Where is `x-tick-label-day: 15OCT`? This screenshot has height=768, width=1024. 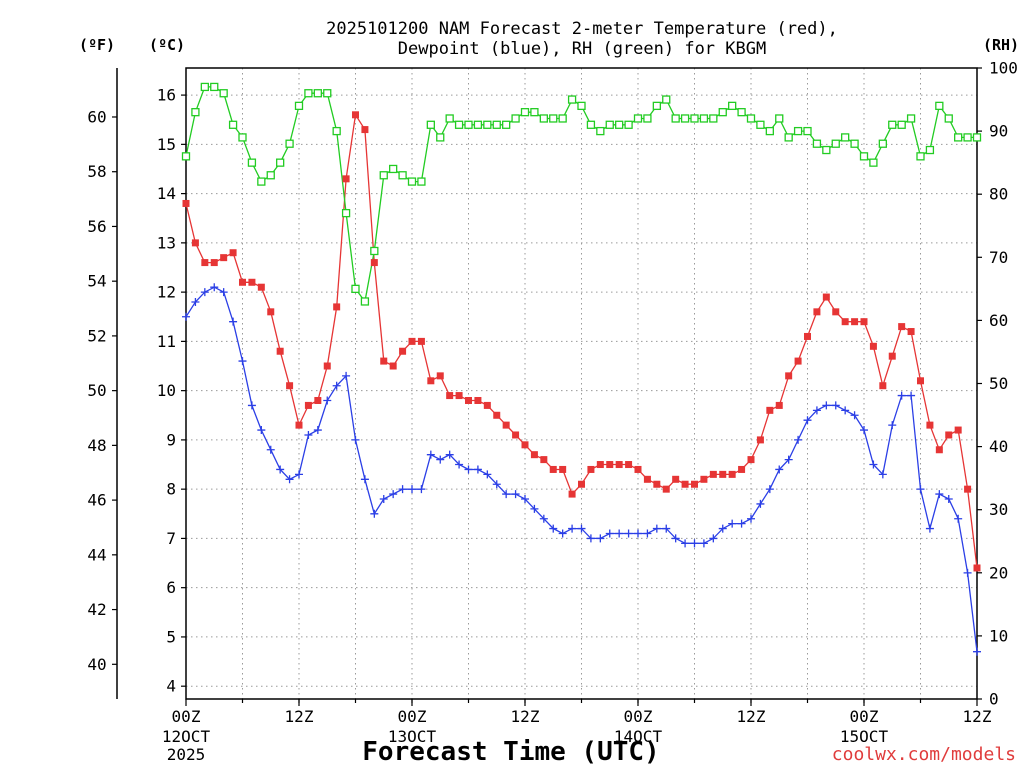
x-tick-label-day: 15OCT is located at coordinates (864, 736).